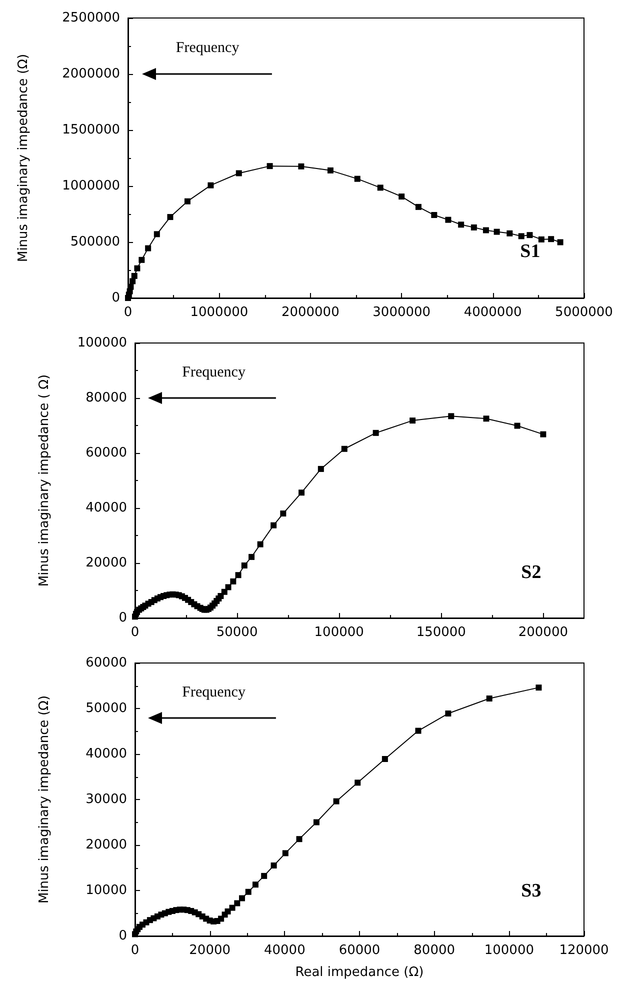 The image size is (628, 990). Describe the element at coordinates (91, 186) in the screenshot. I see `y-tick-label: 1000000` at that location.